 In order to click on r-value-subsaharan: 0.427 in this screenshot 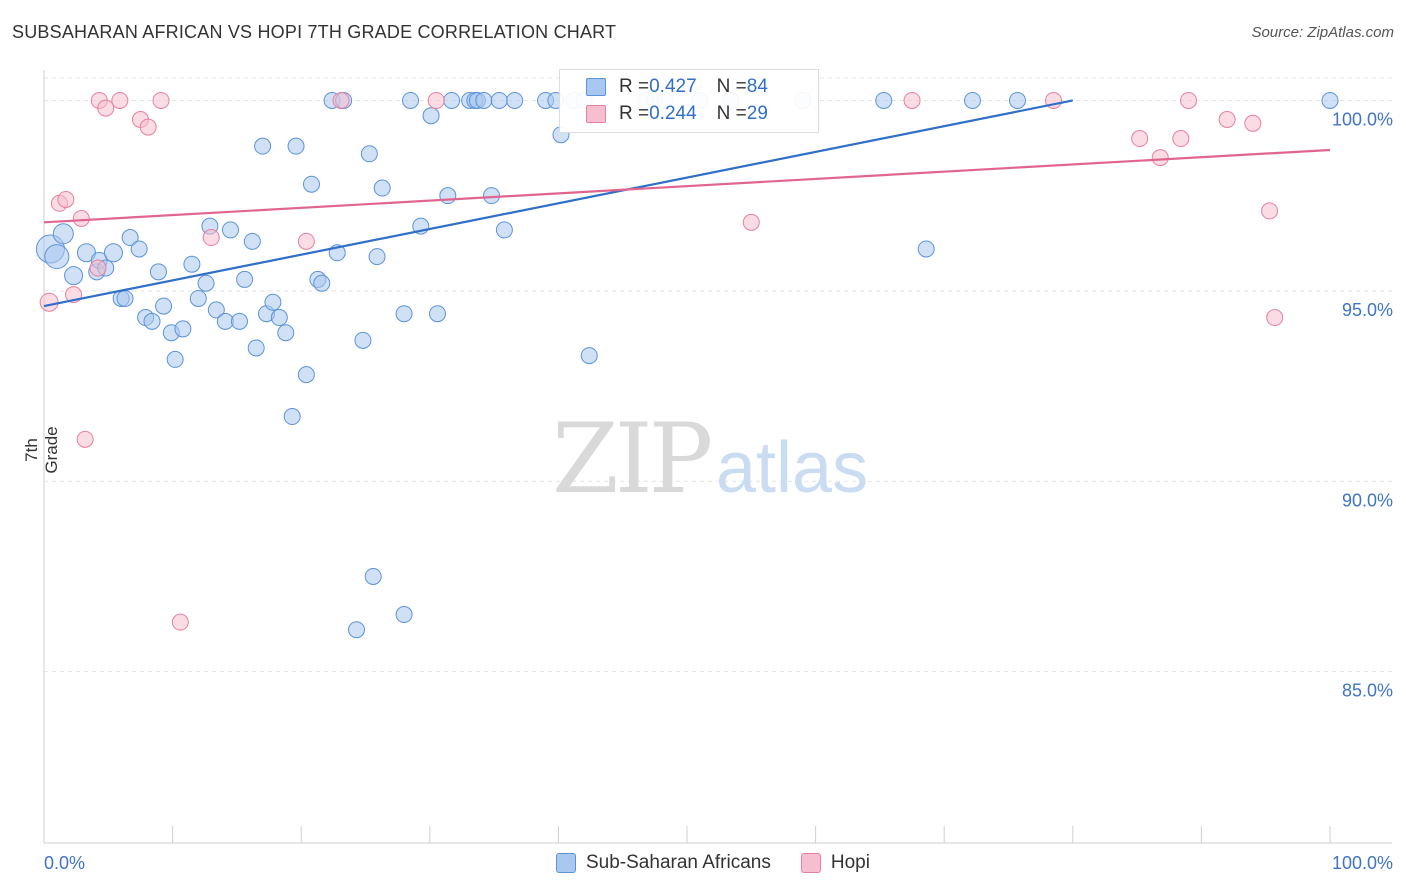, I will do `click(673, 86)`.